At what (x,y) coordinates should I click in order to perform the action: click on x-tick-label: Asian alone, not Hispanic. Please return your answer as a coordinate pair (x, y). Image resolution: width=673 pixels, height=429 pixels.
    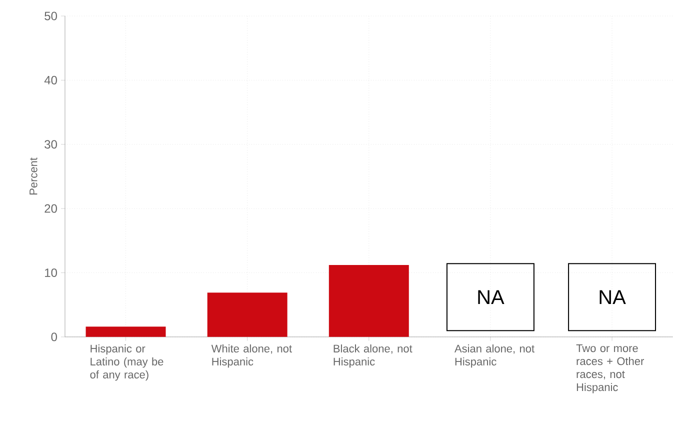
    Looking at the image, I should click on (494, 356).